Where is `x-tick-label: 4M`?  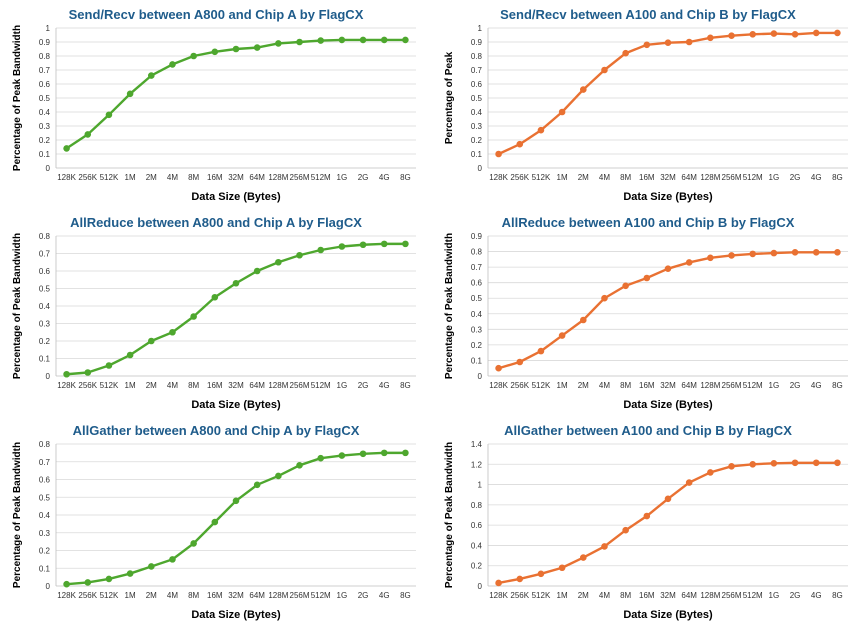 x-tick-label: 4M is located at coordinates (172, 595).